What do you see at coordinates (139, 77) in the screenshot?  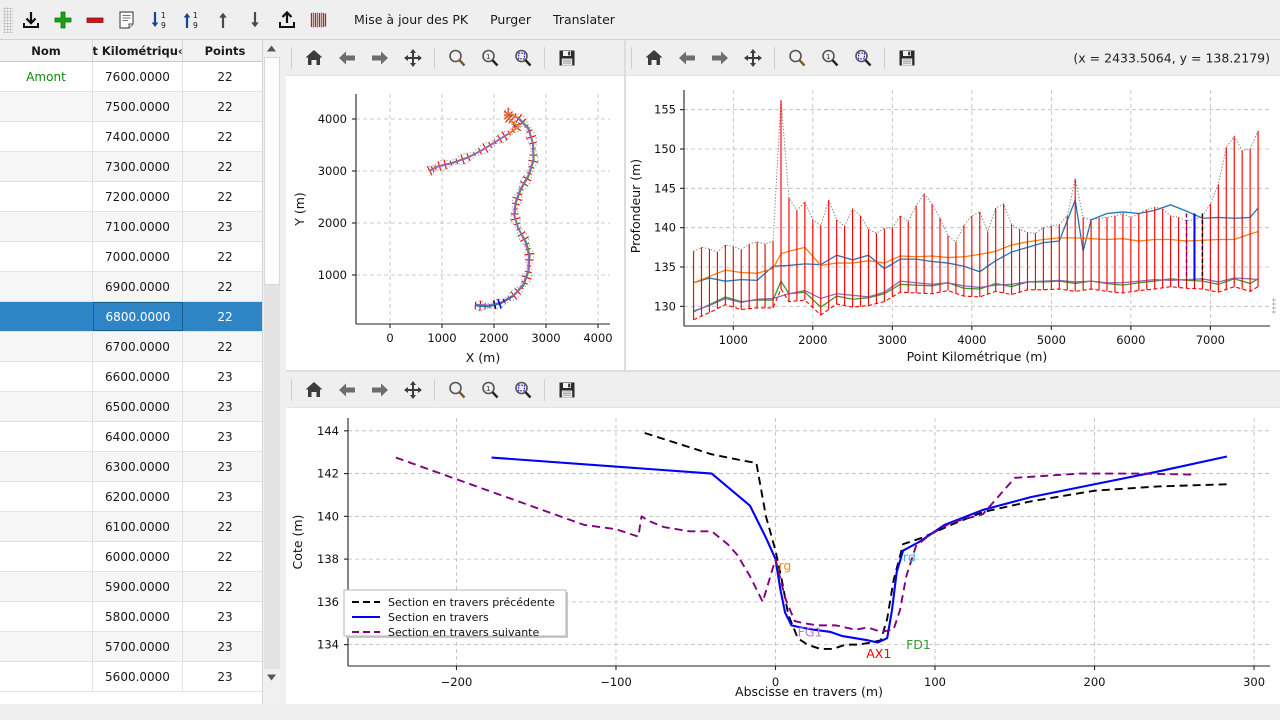 I see `table-row: Amont 7600.0000 22` at bounding box center [139, 77].